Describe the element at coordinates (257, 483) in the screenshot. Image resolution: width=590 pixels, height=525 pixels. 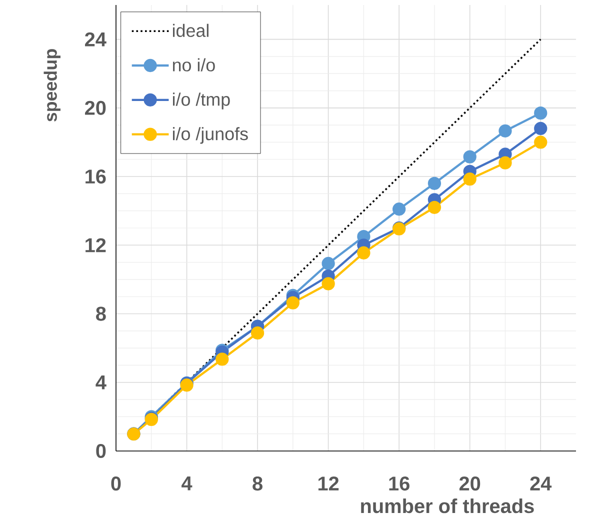
I see `x-tick-label: 8` at that location.